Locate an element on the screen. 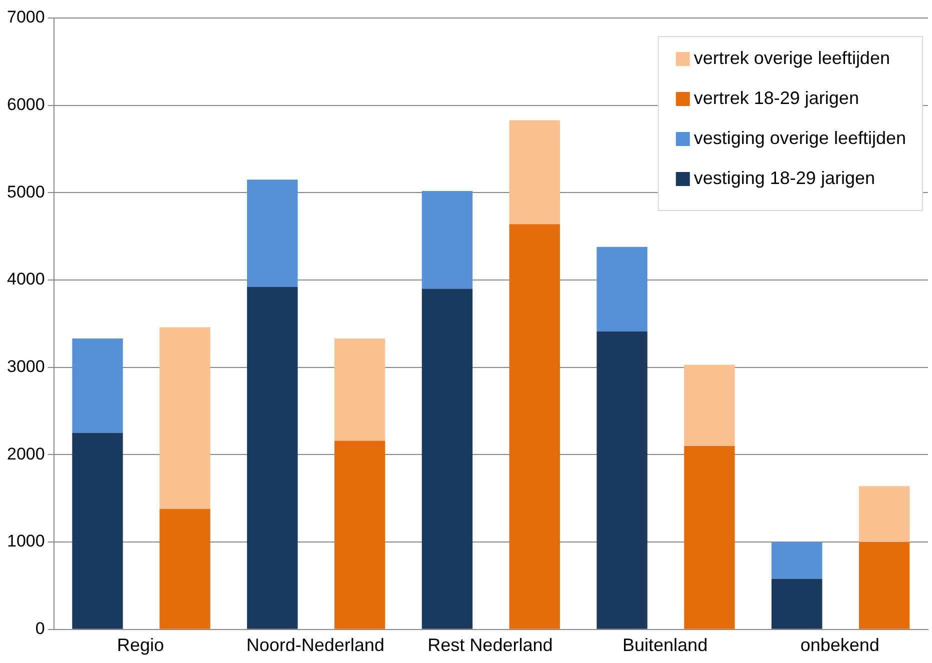 This screenshot has height=663, width=932. x-tick-label: Noord-Nederland is located at coordinates (315, 645).